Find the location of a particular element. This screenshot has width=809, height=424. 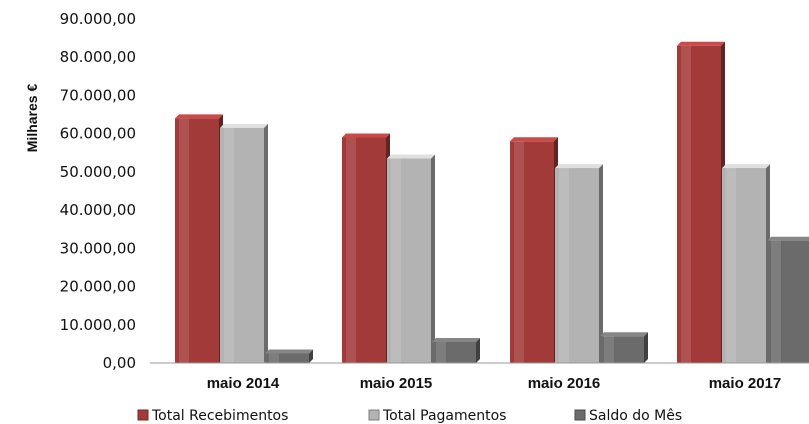

legend-item: Total Recebimentos is located at coordinates (212, 416).